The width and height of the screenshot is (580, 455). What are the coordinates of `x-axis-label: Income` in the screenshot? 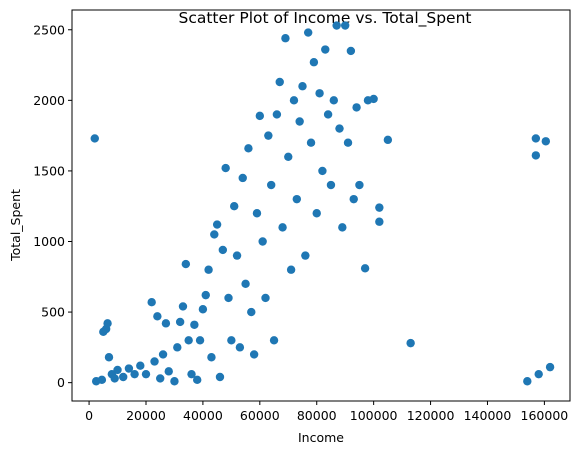 It's located at (321, 437).